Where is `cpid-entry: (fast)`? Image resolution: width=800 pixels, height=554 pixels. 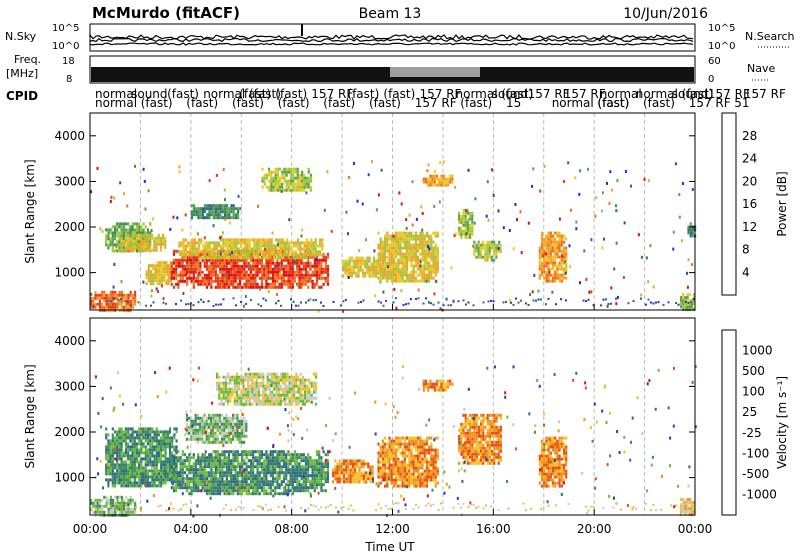 cpid-entry: (fast) is located at coordinates (291, 94).